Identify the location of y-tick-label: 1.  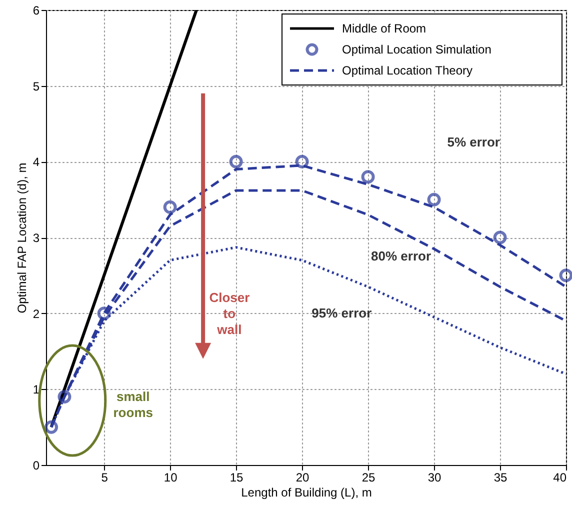
(36, 389).